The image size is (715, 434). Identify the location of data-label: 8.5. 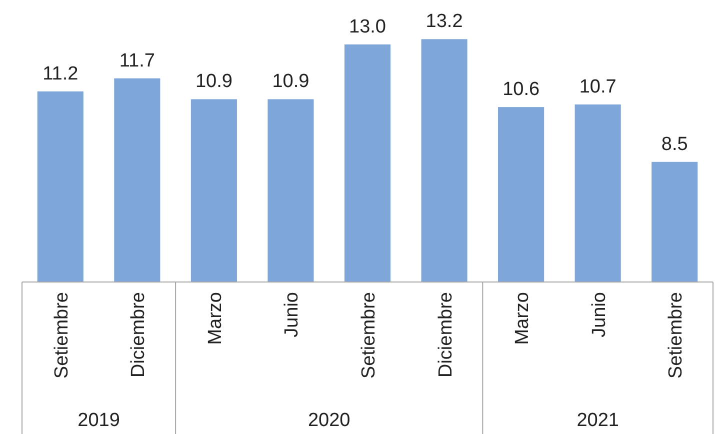
(674, 144).